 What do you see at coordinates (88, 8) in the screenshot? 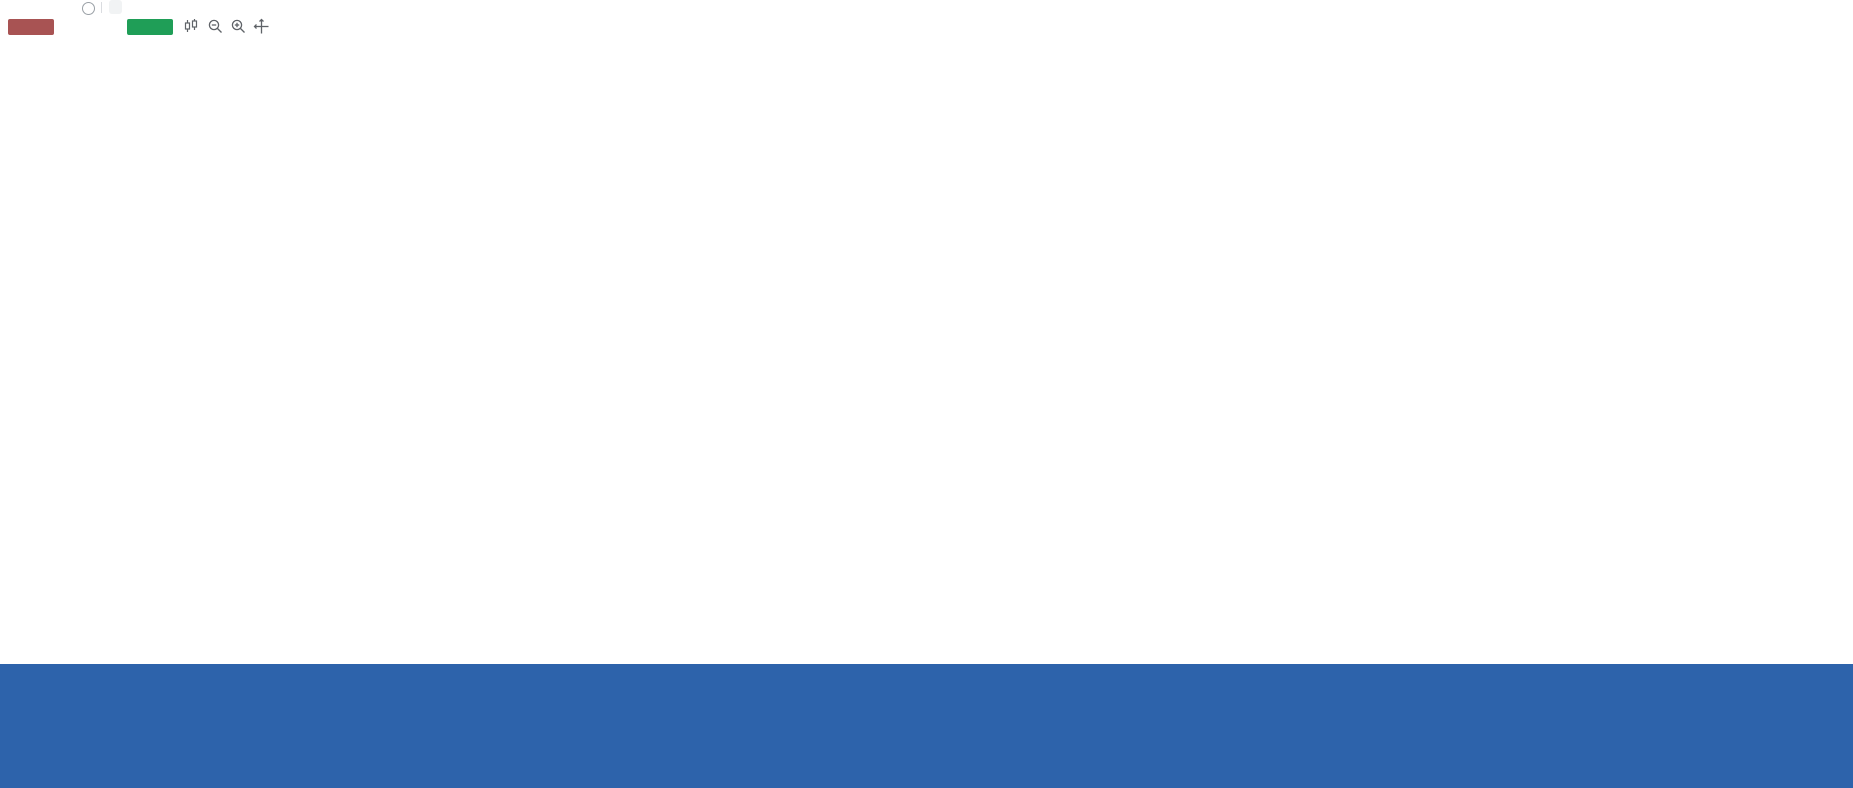
I see `info-icon` at bounding box center [88, 8].